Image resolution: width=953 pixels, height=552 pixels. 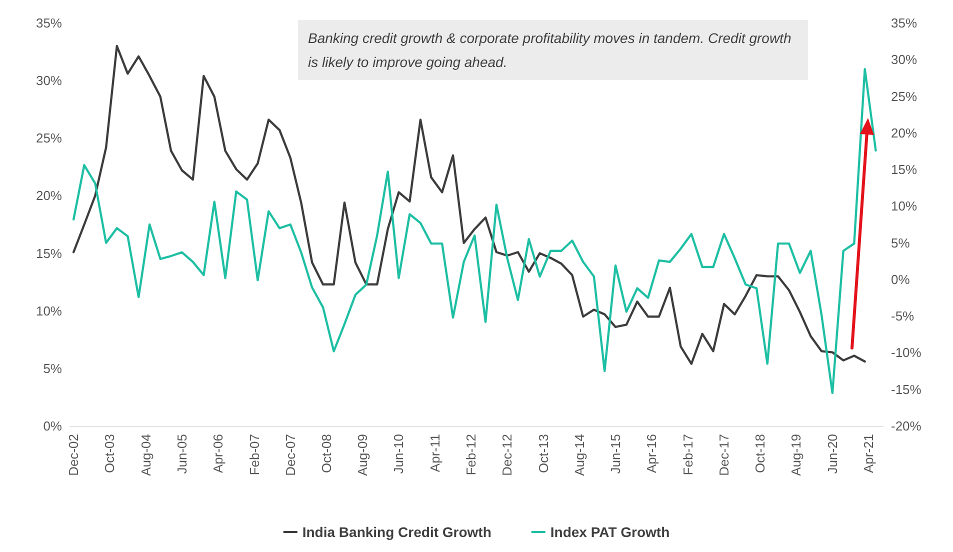 I want to click on x-tick-label: Dec-07, so click(x=290, y=455).